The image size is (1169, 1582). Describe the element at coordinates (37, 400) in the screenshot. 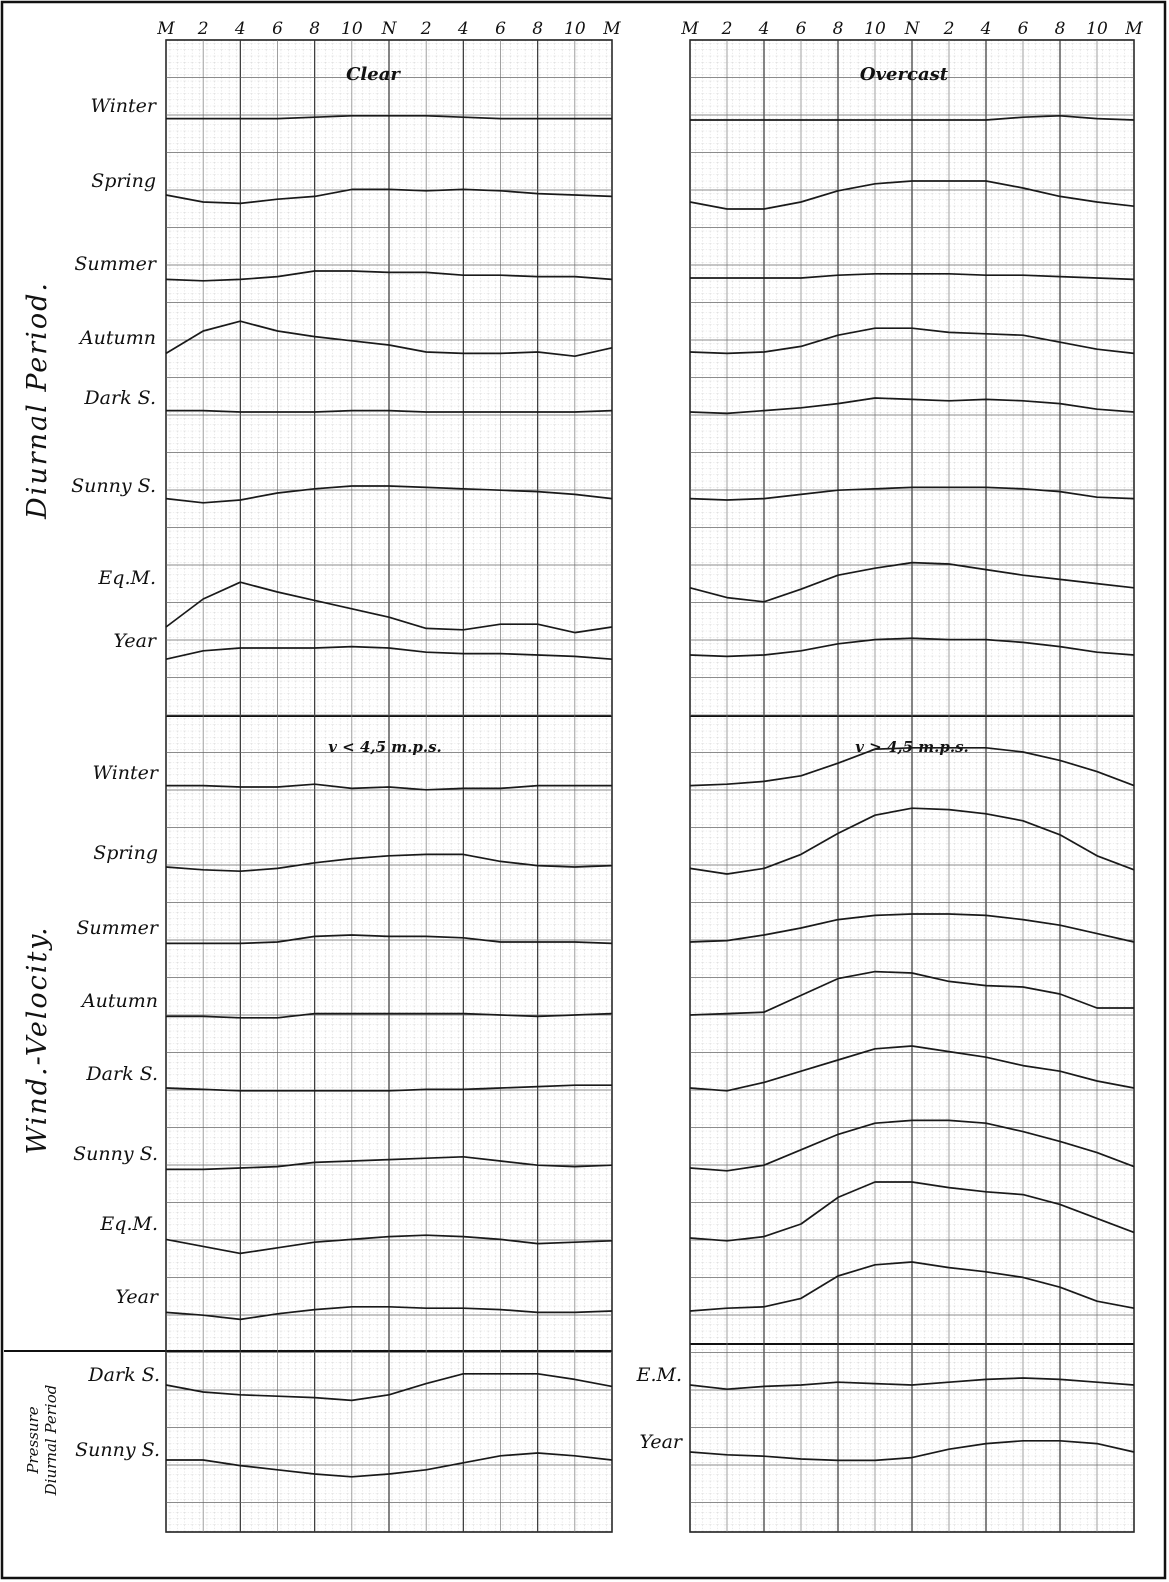

I see `diurnal-period-label: Diurnal Period.` at that location.